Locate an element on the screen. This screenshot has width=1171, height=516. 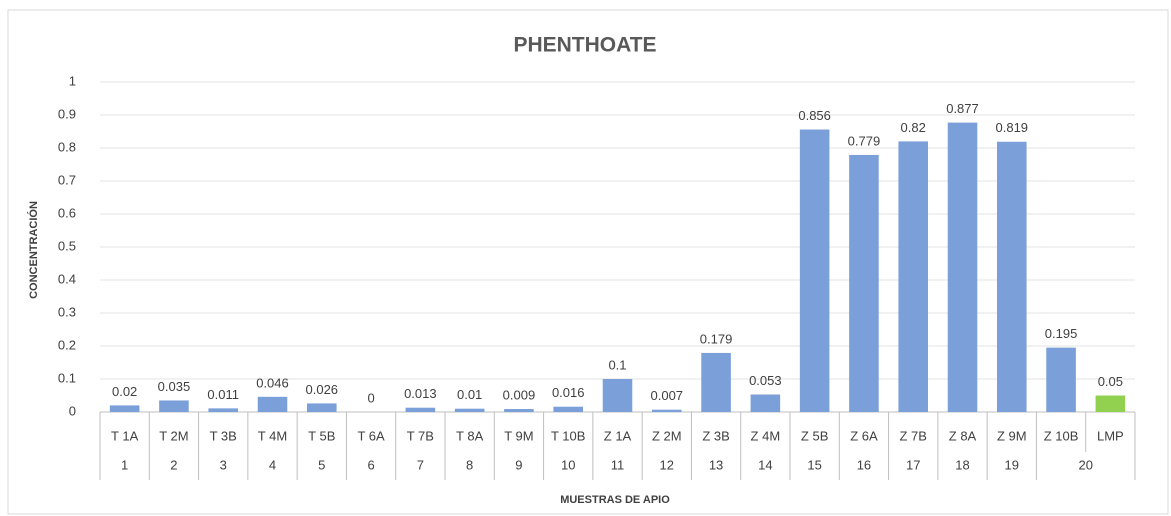
y-tick-label: 0.3 is located at coordinates (67, 311).